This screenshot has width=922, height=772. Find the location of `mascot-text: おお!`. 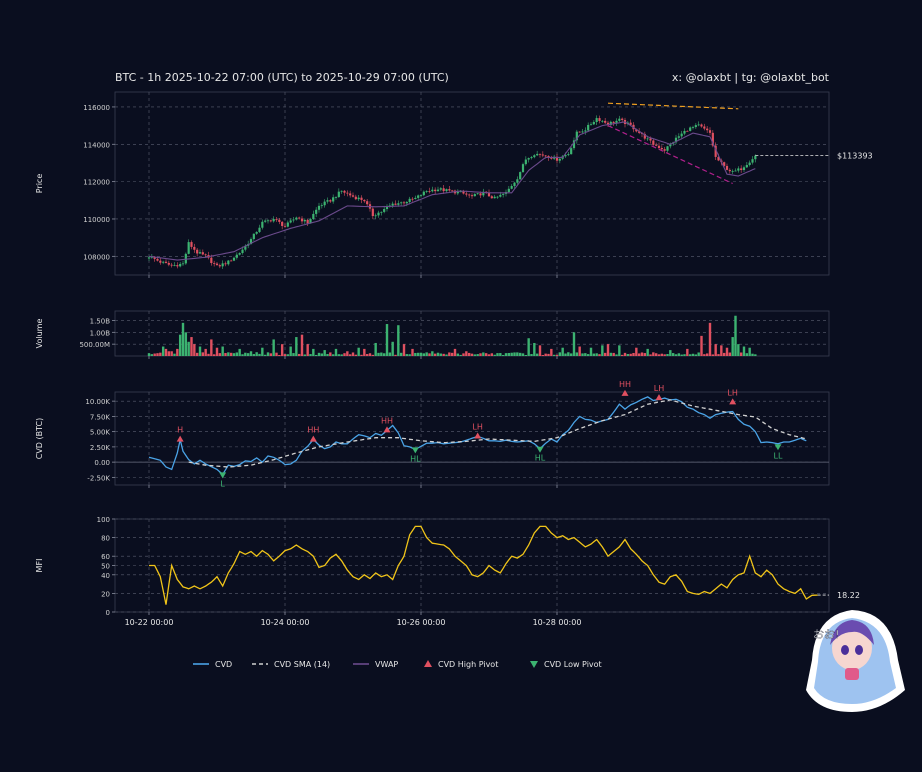

mascot-text: おお! is located at coordinates (826, 634).